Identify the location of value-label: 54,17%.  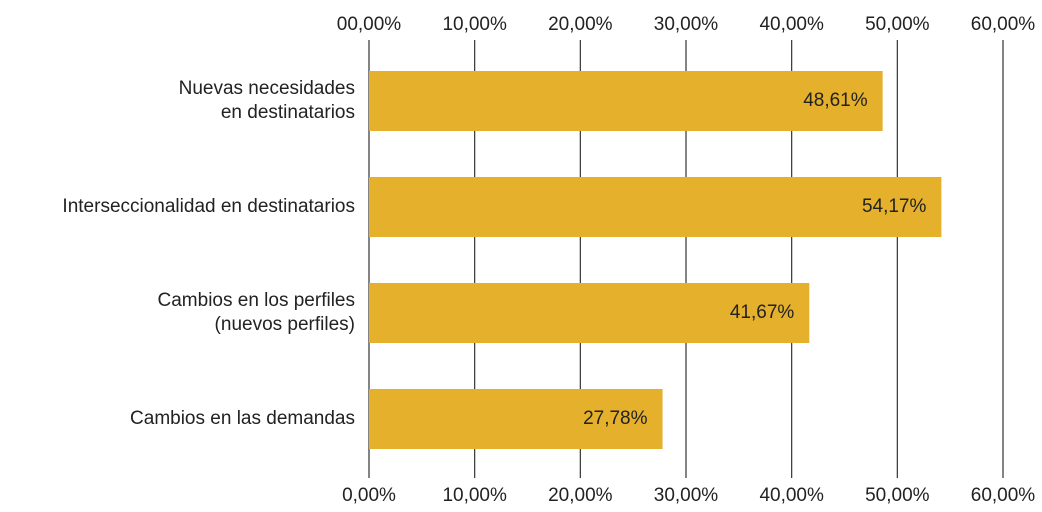
(894, 206).